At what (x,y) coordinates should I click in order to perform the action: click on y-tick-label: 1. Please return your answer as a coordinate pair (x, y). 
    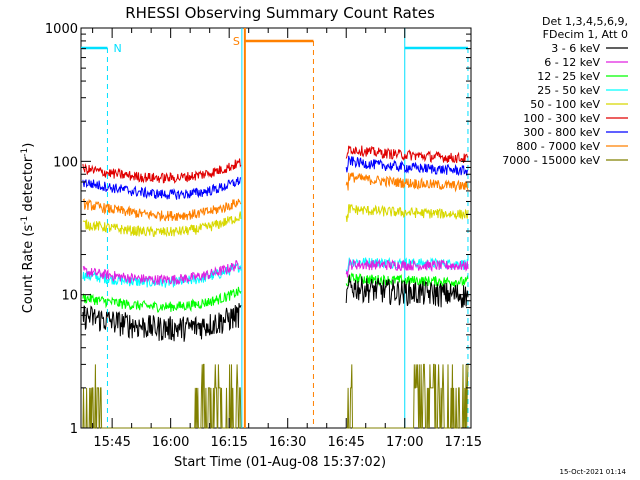
    Looking at the image, I should click on (74, 429).